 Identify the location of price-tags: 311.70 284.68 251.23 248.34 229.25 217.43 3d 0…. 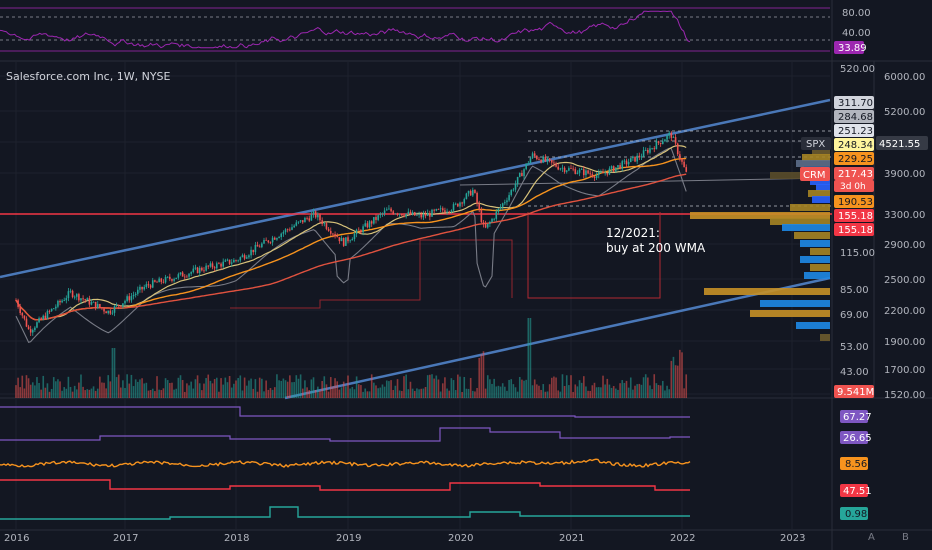
(854, 166).